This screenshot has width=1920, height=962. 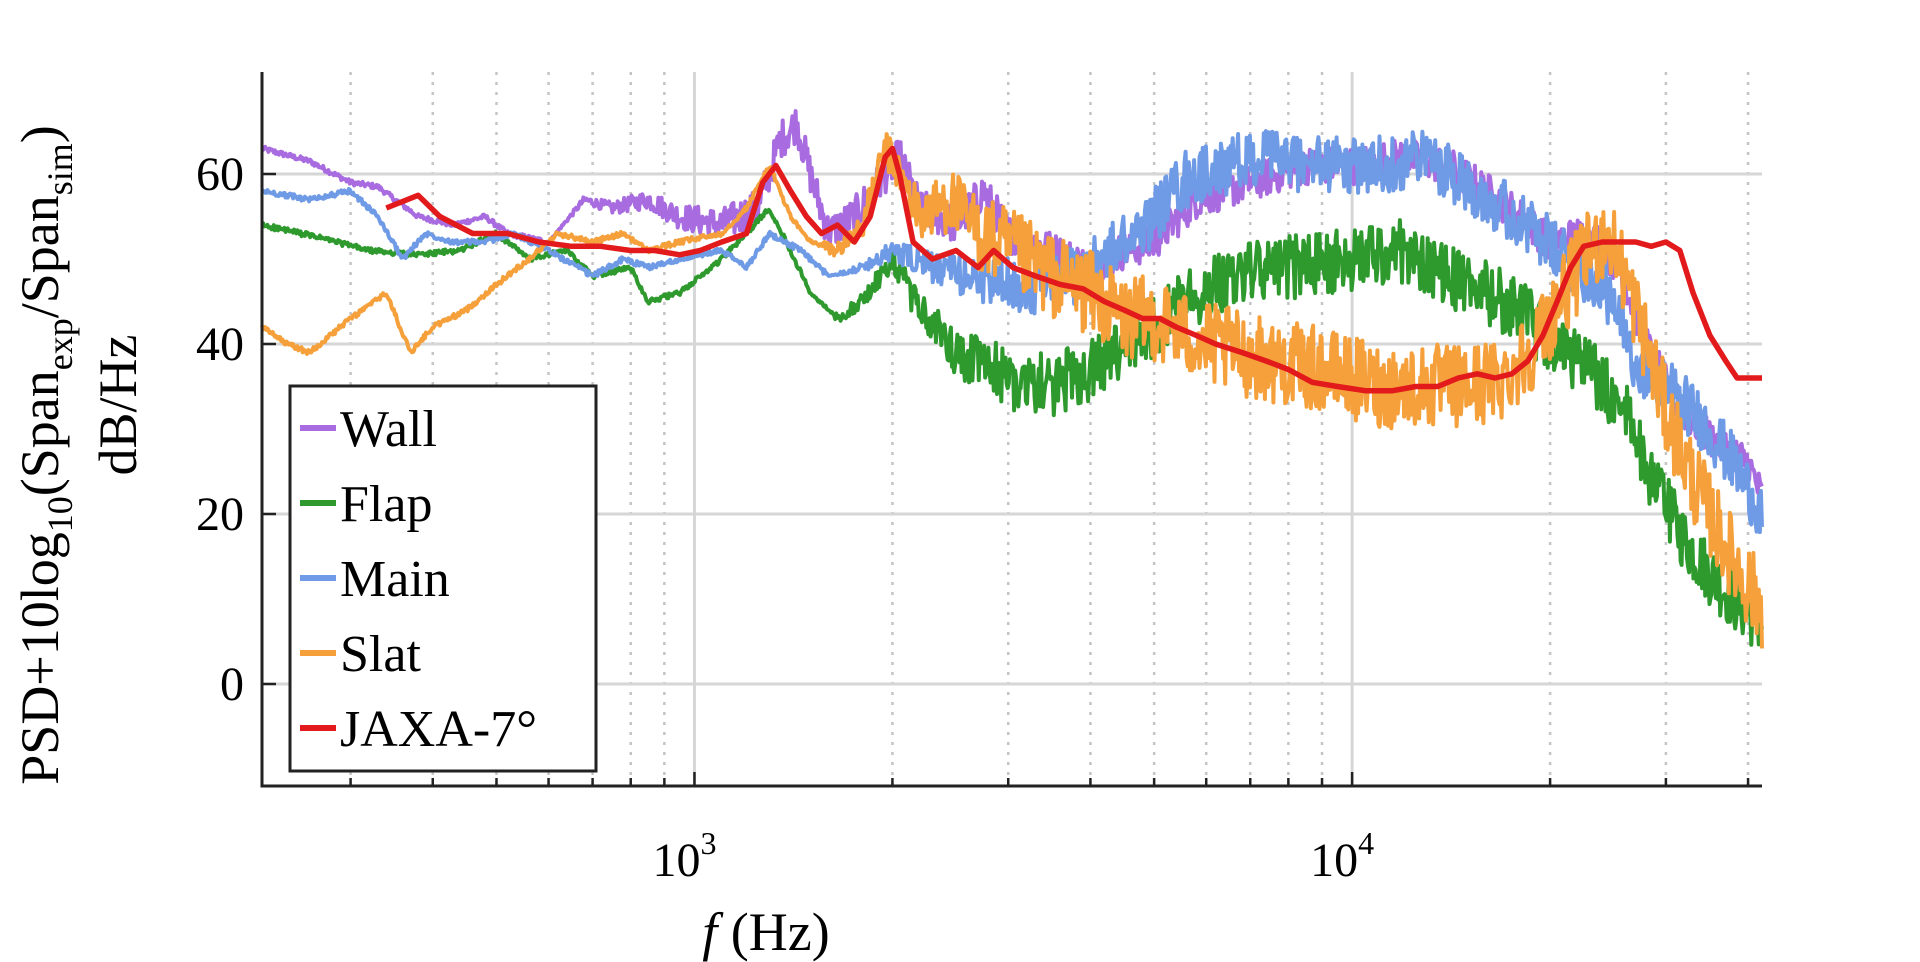 What do you see at coordinates (438, 729) in the screenshot?
I see `legend-label-5: JAXA-7°` at bounding box center [438, 729].